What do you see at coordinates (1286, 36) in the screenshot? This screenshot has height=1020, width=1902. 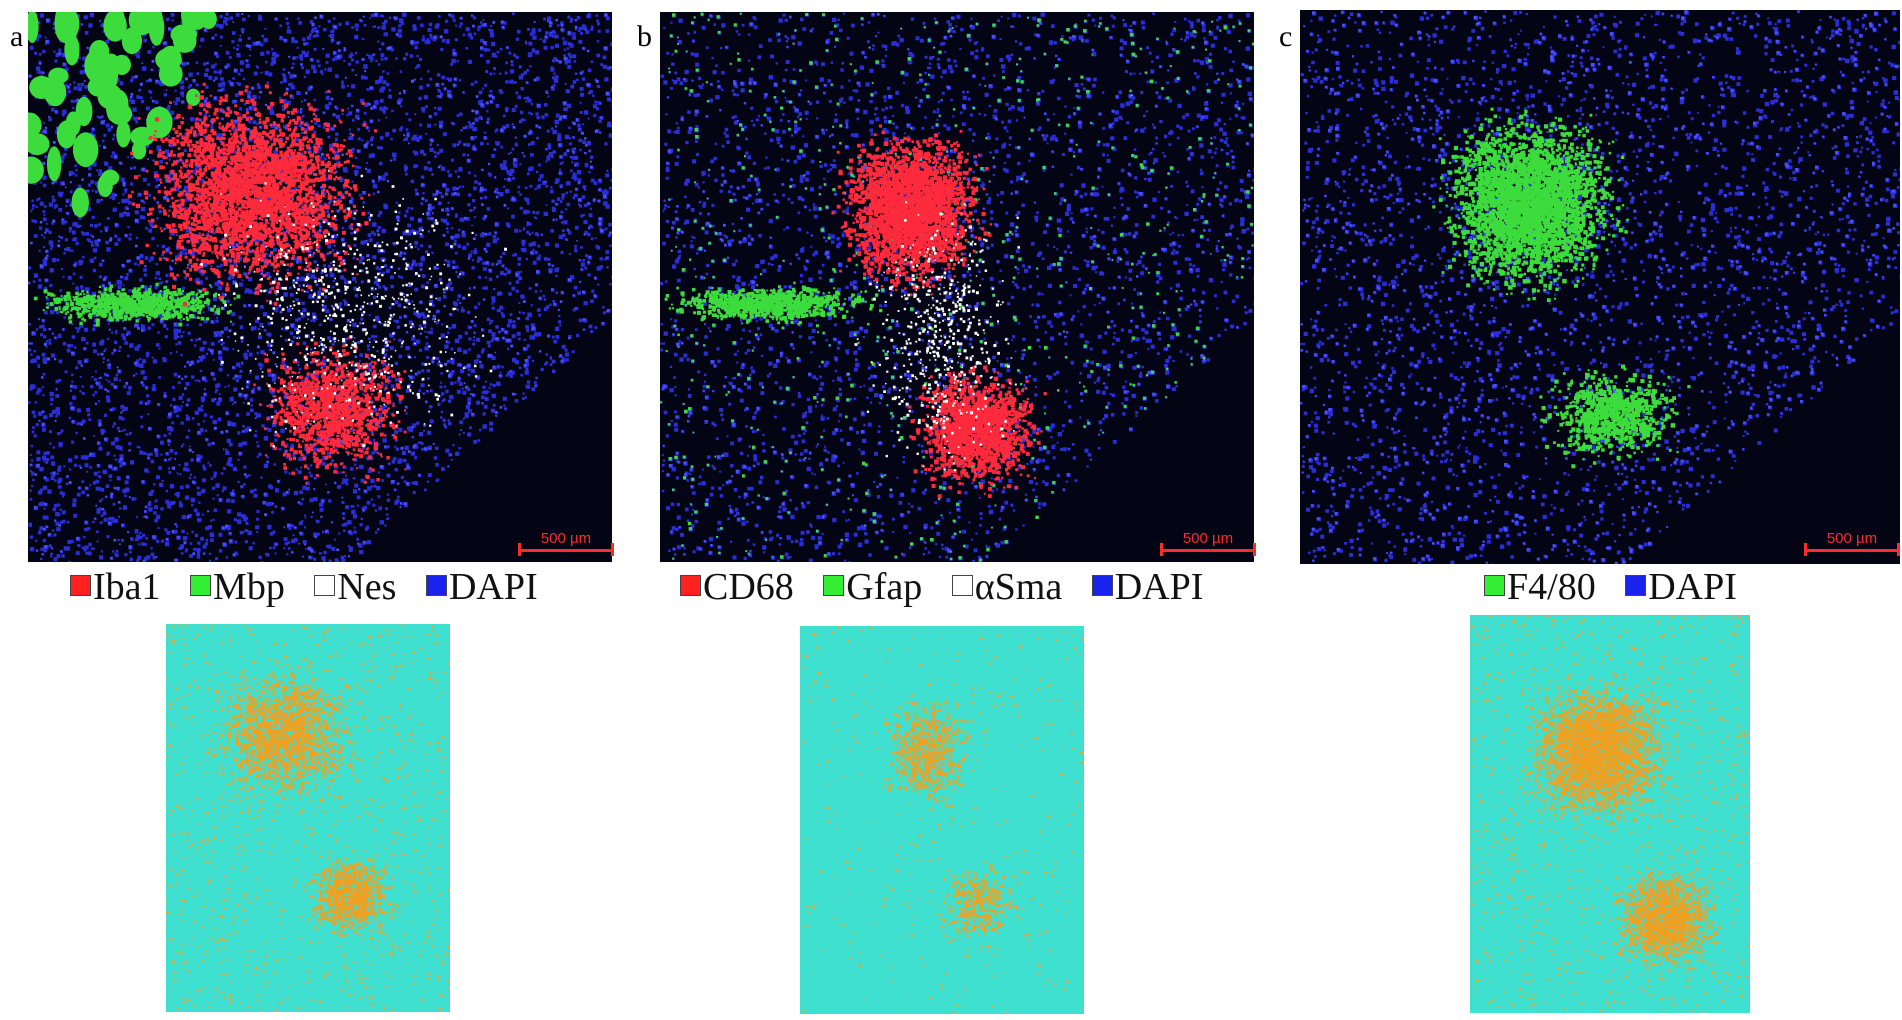 I see `panel-label-c: c` at bounding box center [1286, 36].